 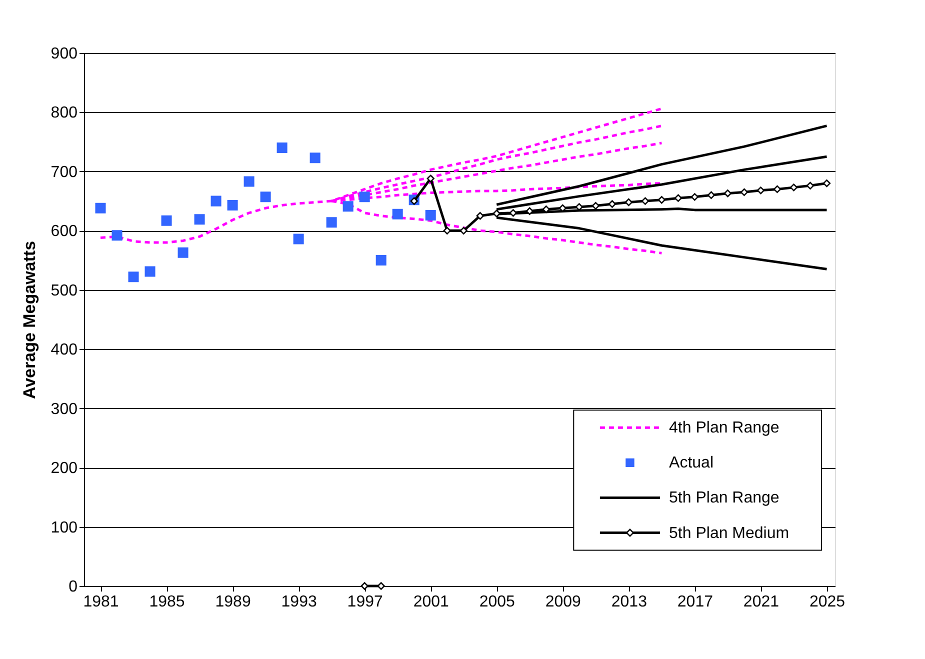 I want to click on x-tick-label: 1985, so click(x=167, y=602).